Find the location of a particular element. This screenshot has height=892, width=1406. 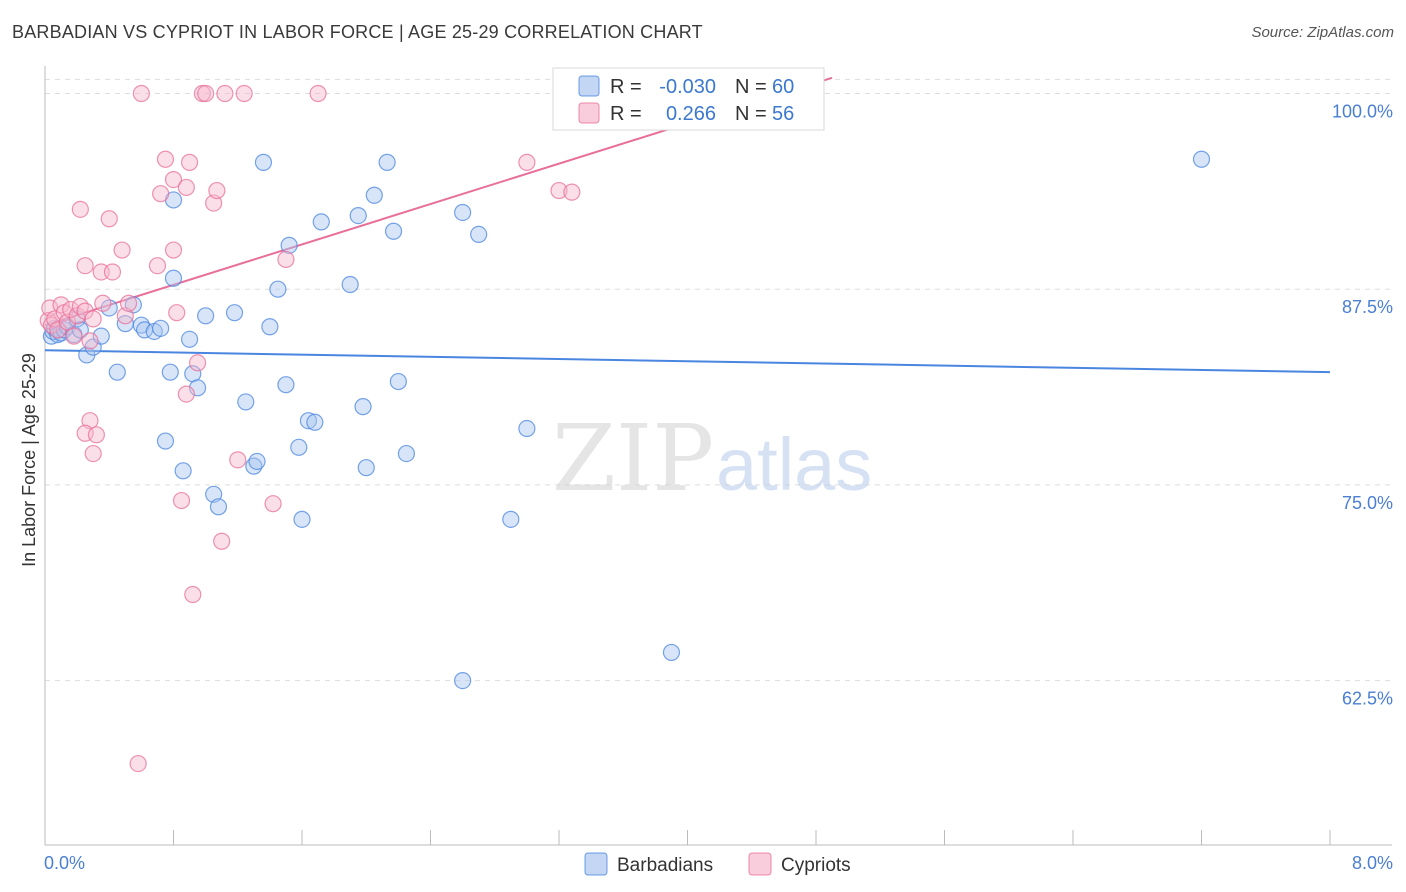

bottom-legend-swatch-cypriots is located at coordinates (760, 864).